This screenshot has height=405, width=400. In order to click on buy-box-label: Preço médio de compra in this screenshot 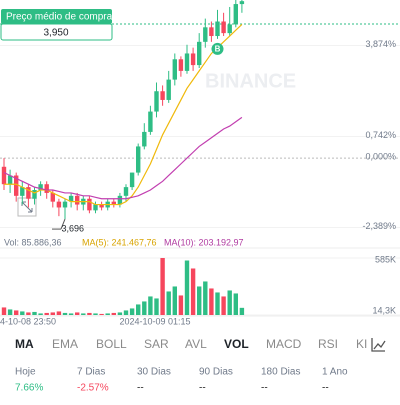, I will do `click(59, 17)`.